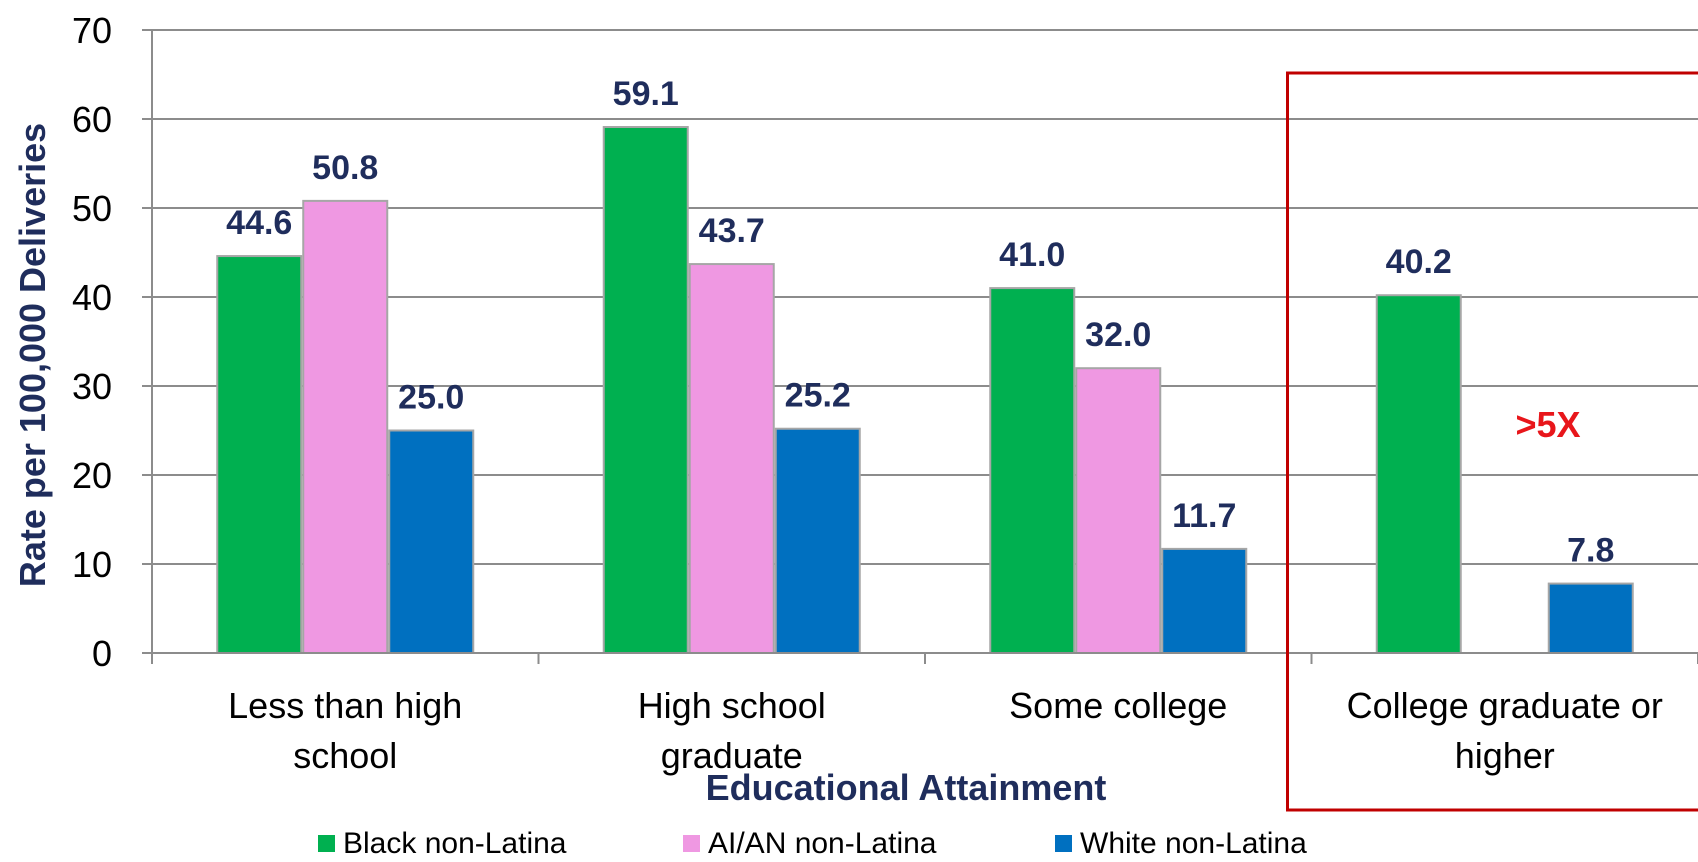 The image size is (1698, 862). I want to click on y-tick-label: 20, so click(92, 475).